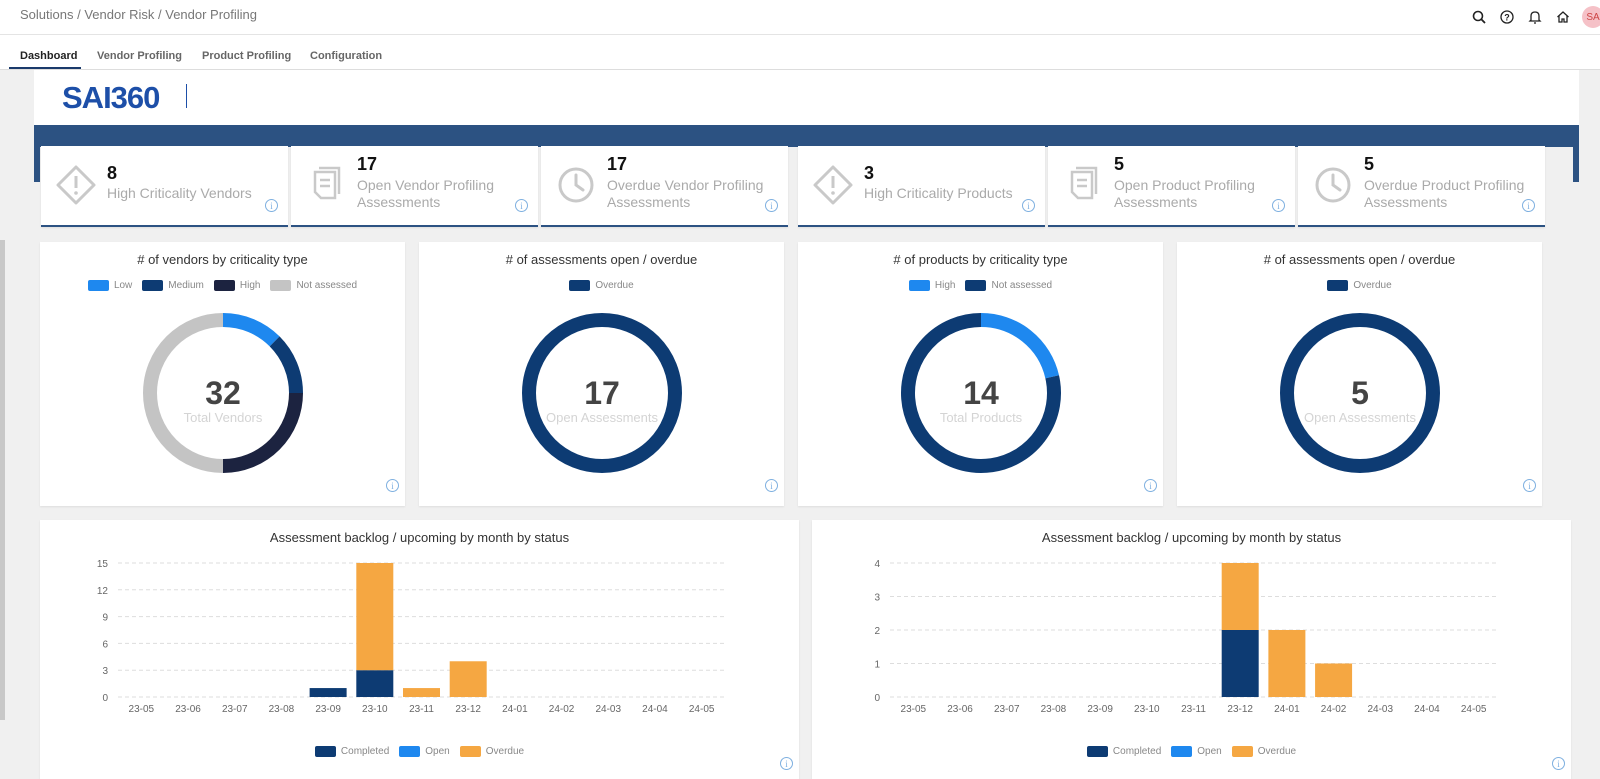 Image resolution: width=1600 pixels, height=779 pixels. Describe the element at coordinates (37, 164) in the screenshot. I see `banner-edge-left` at that location.